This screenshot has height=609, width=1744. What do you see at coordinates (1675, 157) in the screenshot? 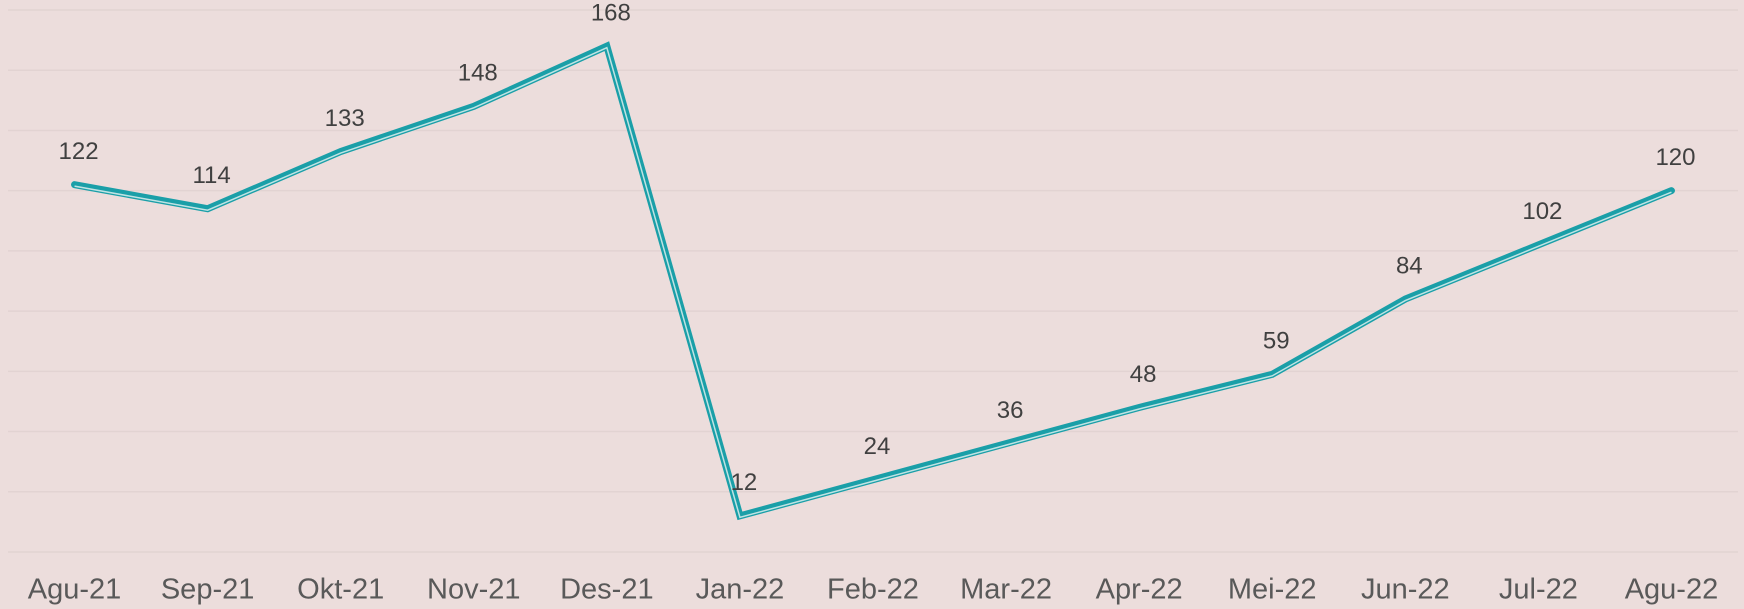
I see `data-label: 120` at bounding box center [1675, 157].